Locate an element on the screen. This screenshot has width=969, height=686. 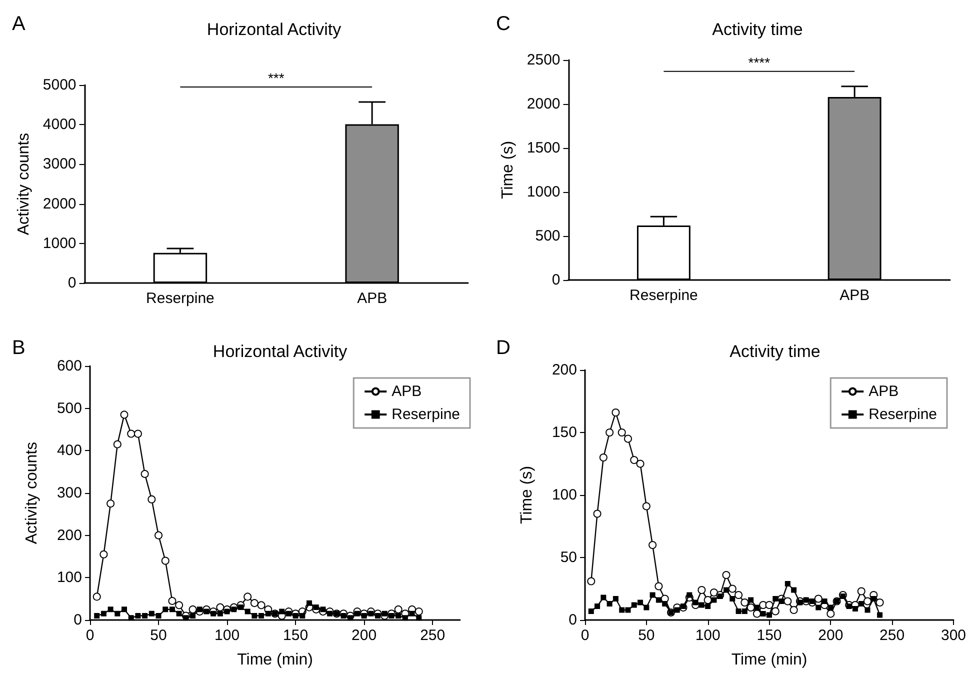
y-tick-label: 4000 is located at coordinates (59, 125).